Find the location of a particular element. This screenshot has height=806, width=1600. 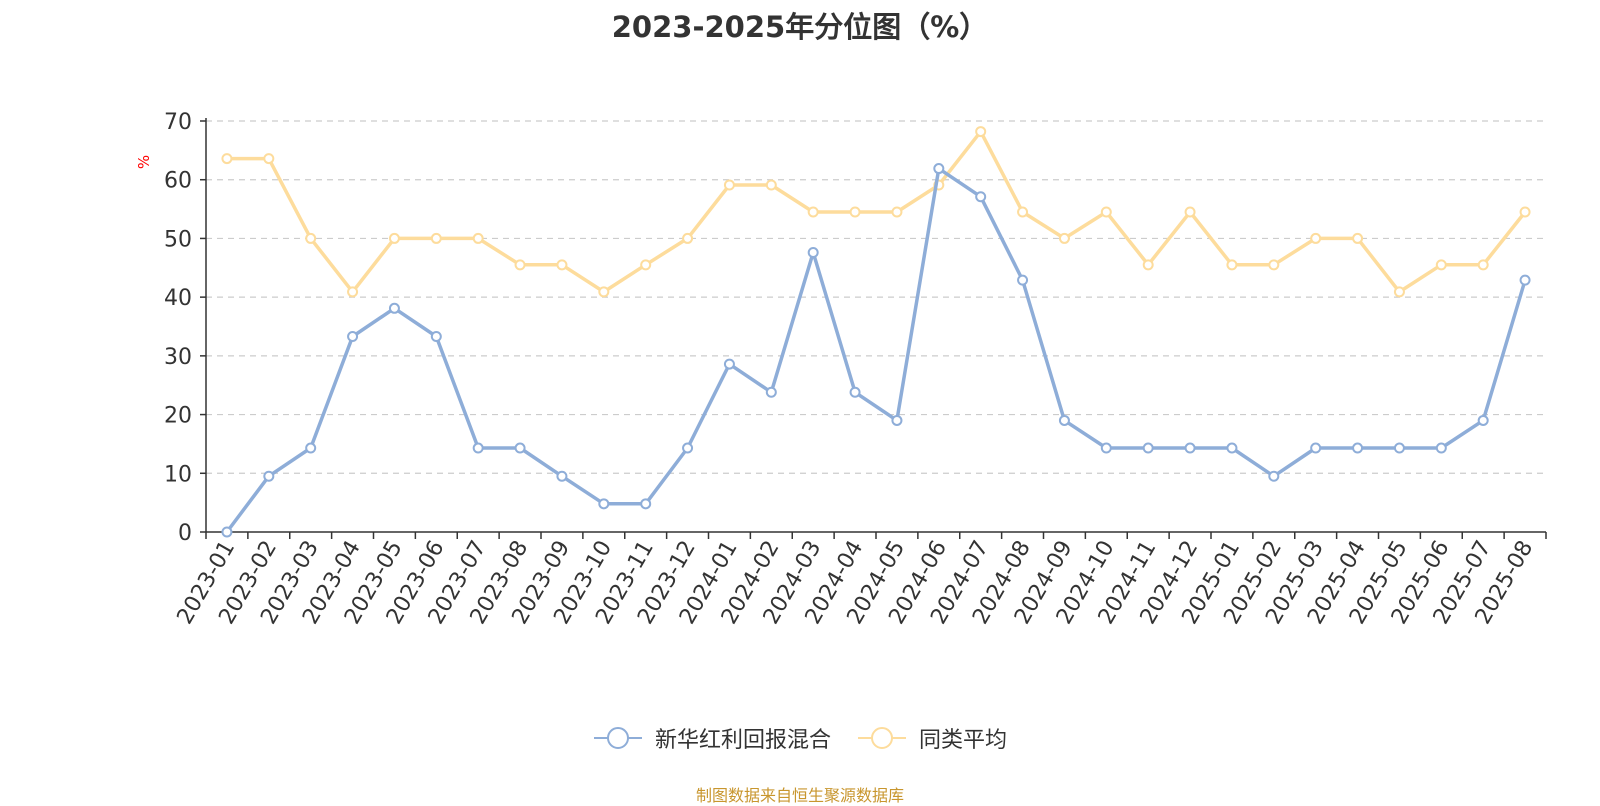

y-tick-label: 0 is located at coordinates (185, 533).